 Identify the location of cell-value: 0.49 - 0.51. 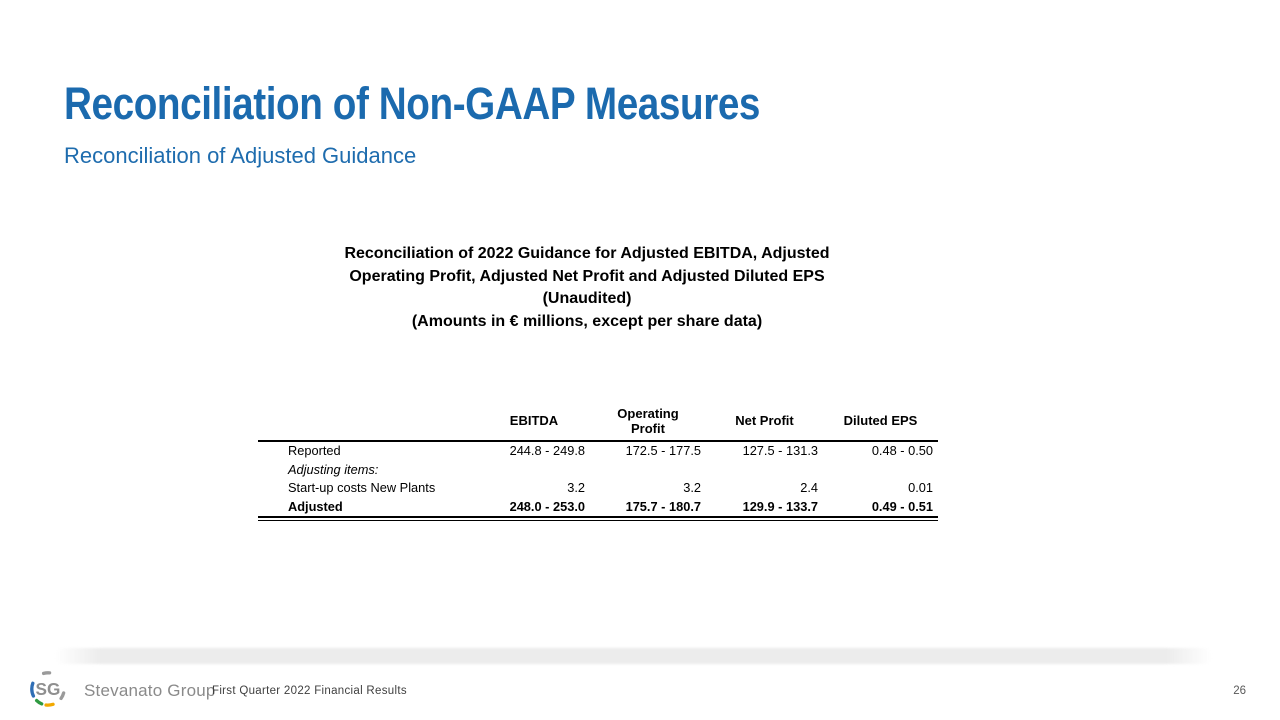
(880, 507).